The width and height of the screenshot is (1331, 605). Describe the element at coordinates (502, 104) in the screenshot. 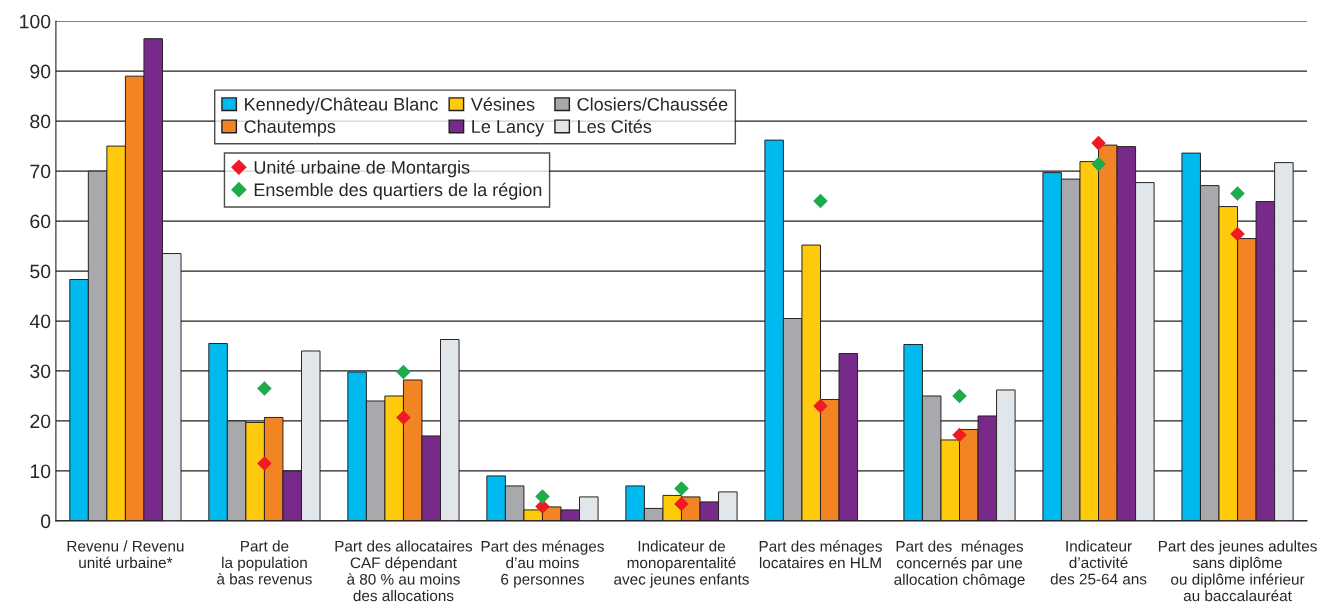

I see `legend-label: Vésines` at that location.